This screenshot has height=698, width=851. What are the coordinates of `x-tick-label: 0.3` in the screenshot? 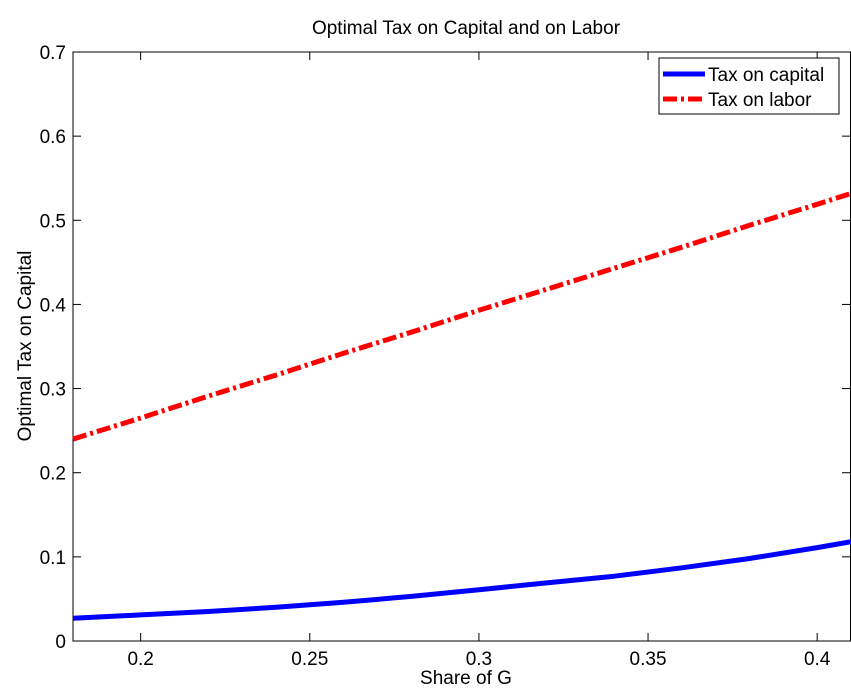 It's located at (479, 659).